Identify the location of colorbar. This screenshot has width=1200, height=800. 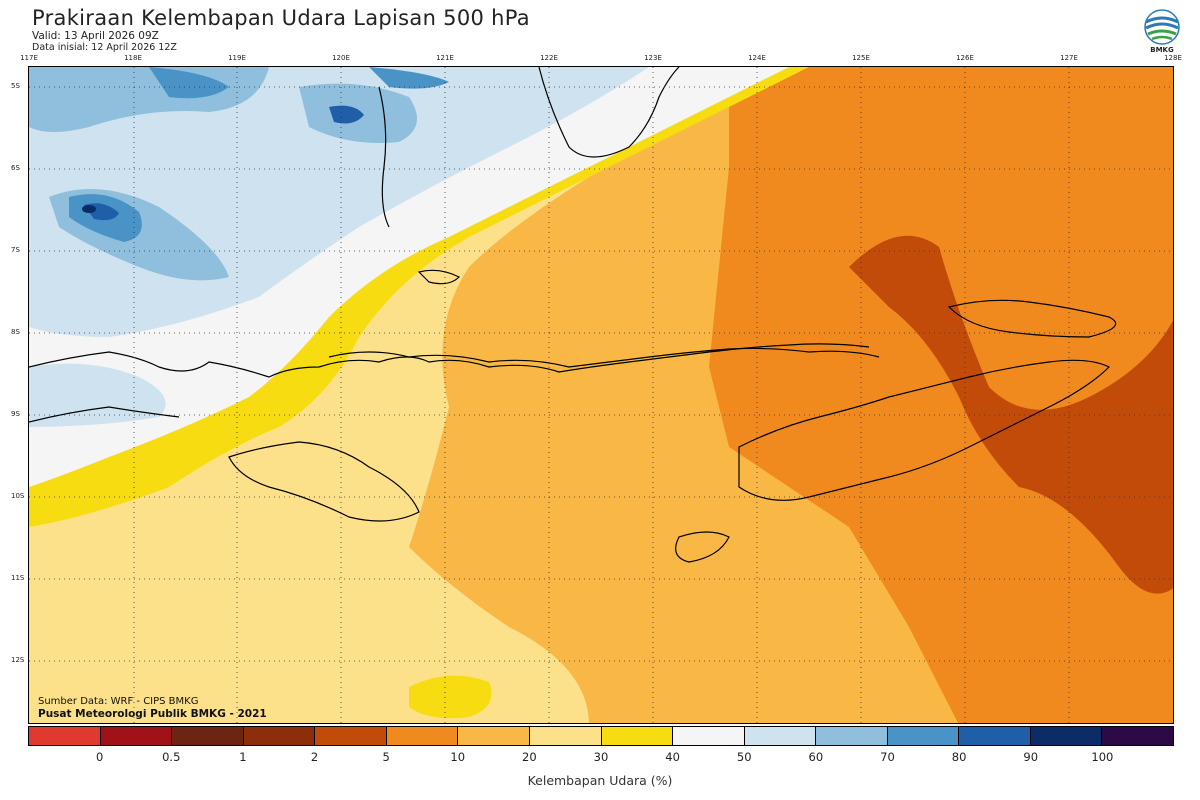
(601, 736).